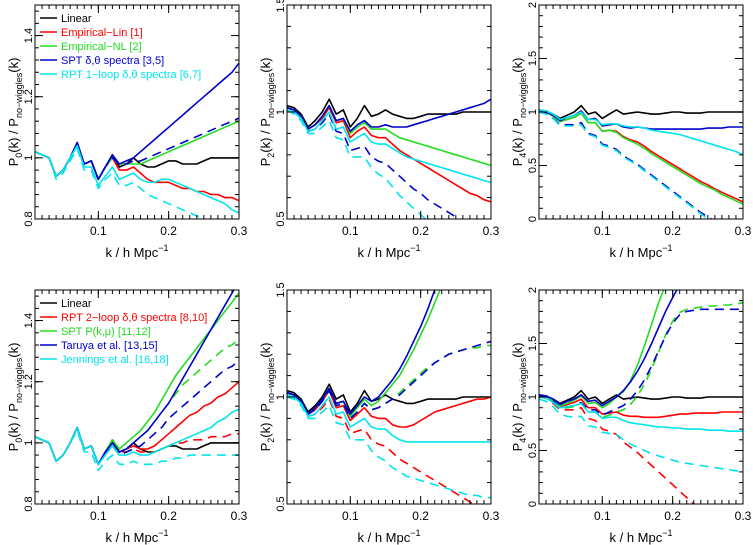  Describe the element at coordinates (102, 33) in the screenshot. I see `legend-label: Empirical−Lin [1]` at that location.